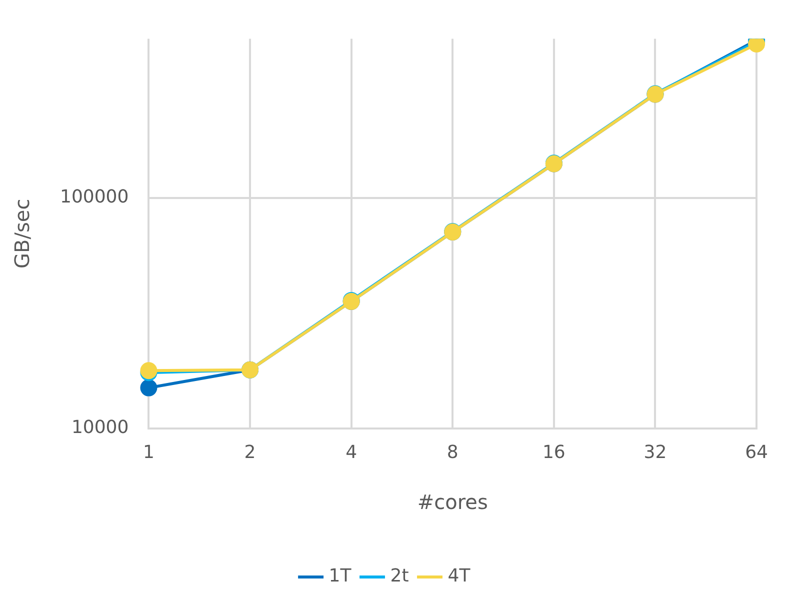 The width and height of the screenshot is (790, 604). I want to click on x-tick-label: 64, so click(756, 452).